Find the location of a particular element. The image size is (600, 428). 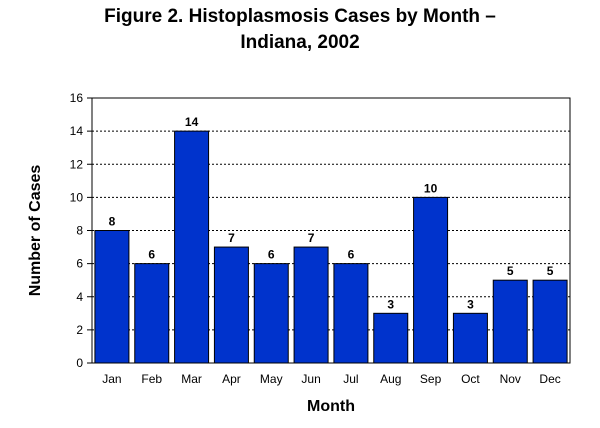

y-tick-label-0: 0 is located at coordinates (79, 363).